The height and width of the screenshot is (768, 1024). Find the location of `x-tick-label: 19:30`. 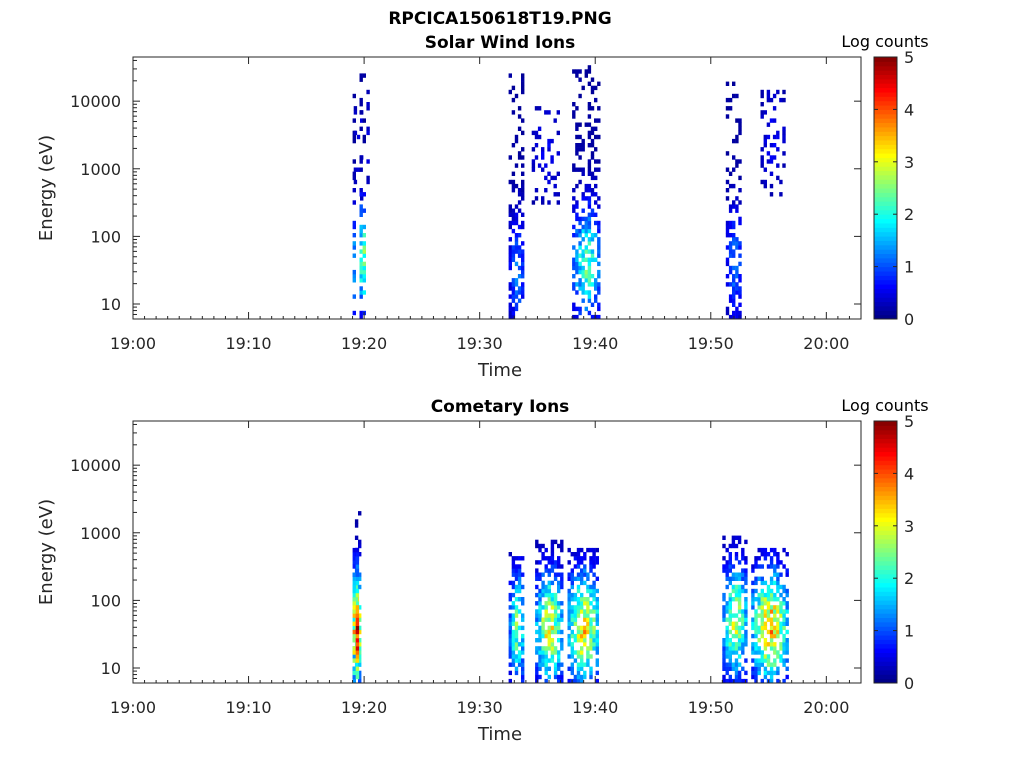

x-tick-label: 19:30 is located at coordinates (480, 343).